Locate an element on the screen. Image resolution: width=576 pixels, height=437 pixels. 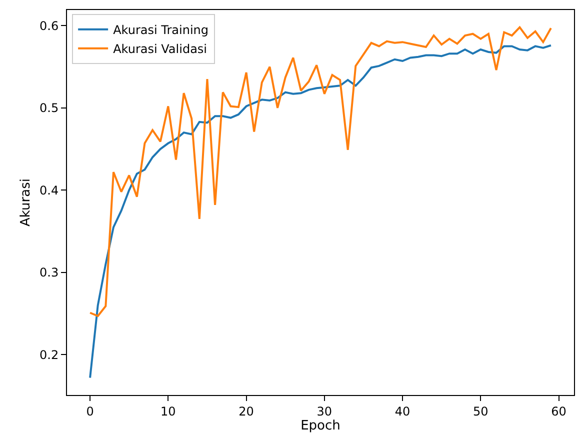
y-tick-label: 0.4 is located at coordinates (49, 190).